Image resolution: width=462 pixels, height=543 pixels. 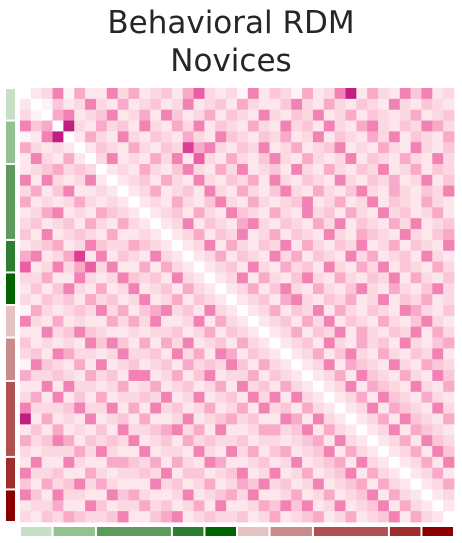 What do you see at coordinates (36, 531) in the screenshot?
I see `bottom-group-segment` at bounding box center [36, 531].